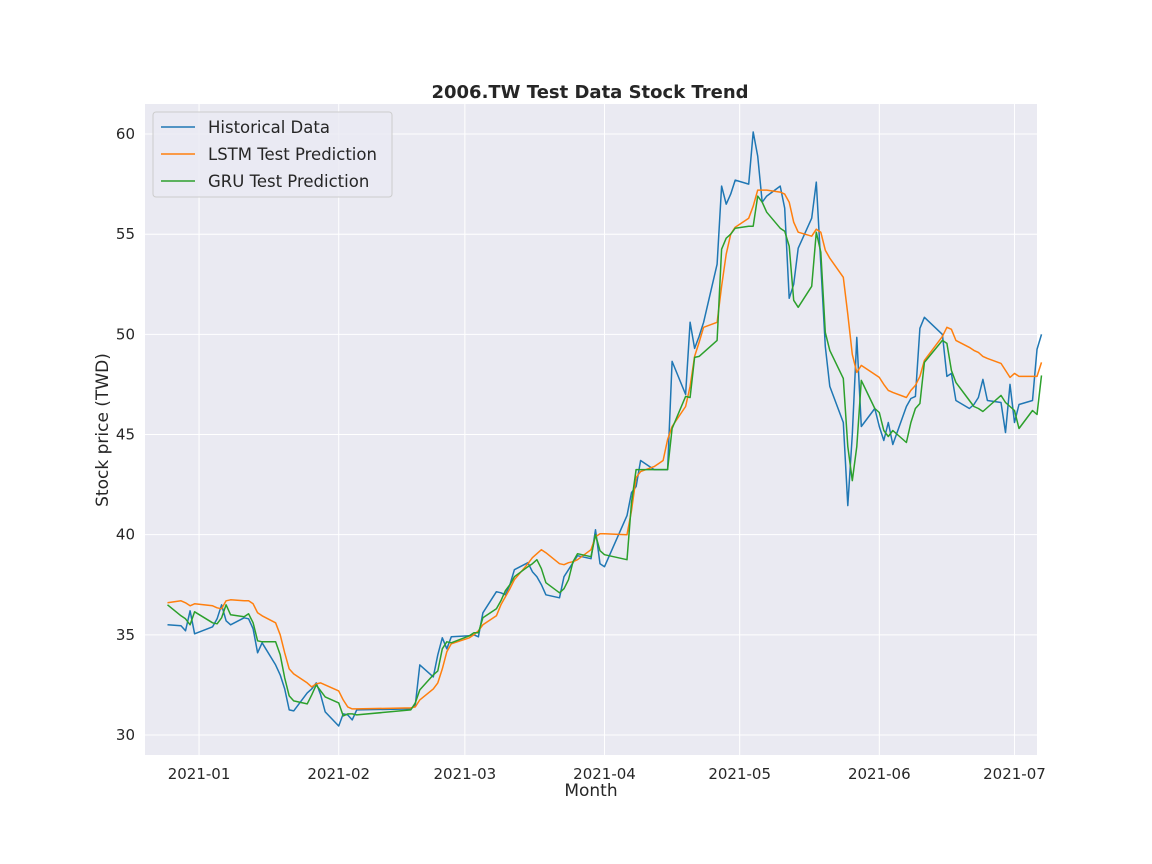 Image resolution: width=1152 pixels, height=864 pixels. Describe the element at coordinates (589, 92) in the screenshot. I see `chart-title: 2006.TW Test Data Stock Trend` at that location.